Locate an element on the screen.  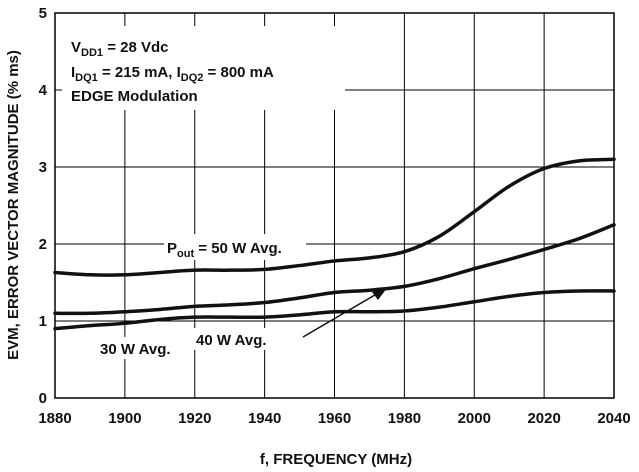
y-tick-label: 4 is located at coordinates (43, 90).